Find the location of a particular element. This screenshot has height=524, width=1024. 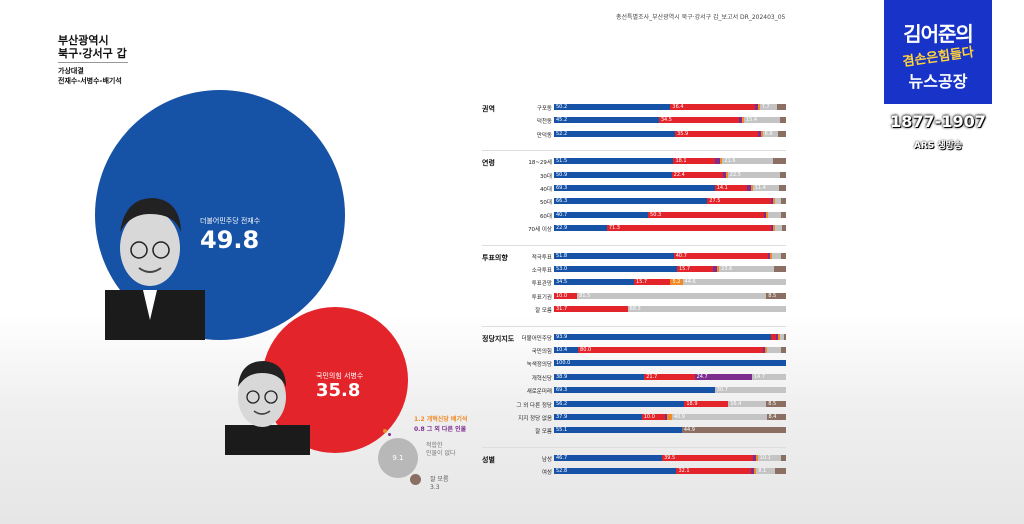

red-candidate-value: 35.8 is located at coordinates (338, 390).